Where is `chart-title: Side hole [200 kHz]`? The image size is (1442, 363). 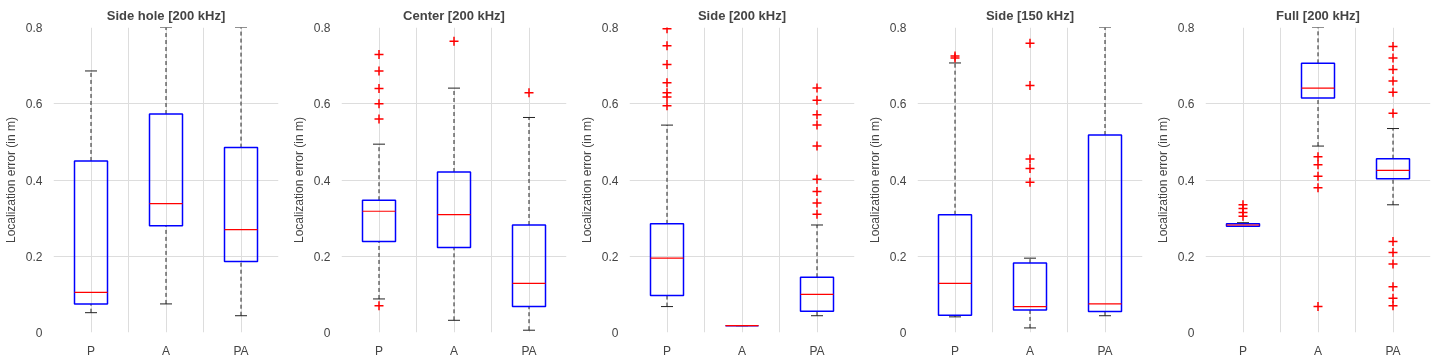 chart-title: Side hole [200 kHz] is located at coordinates (166, 15).